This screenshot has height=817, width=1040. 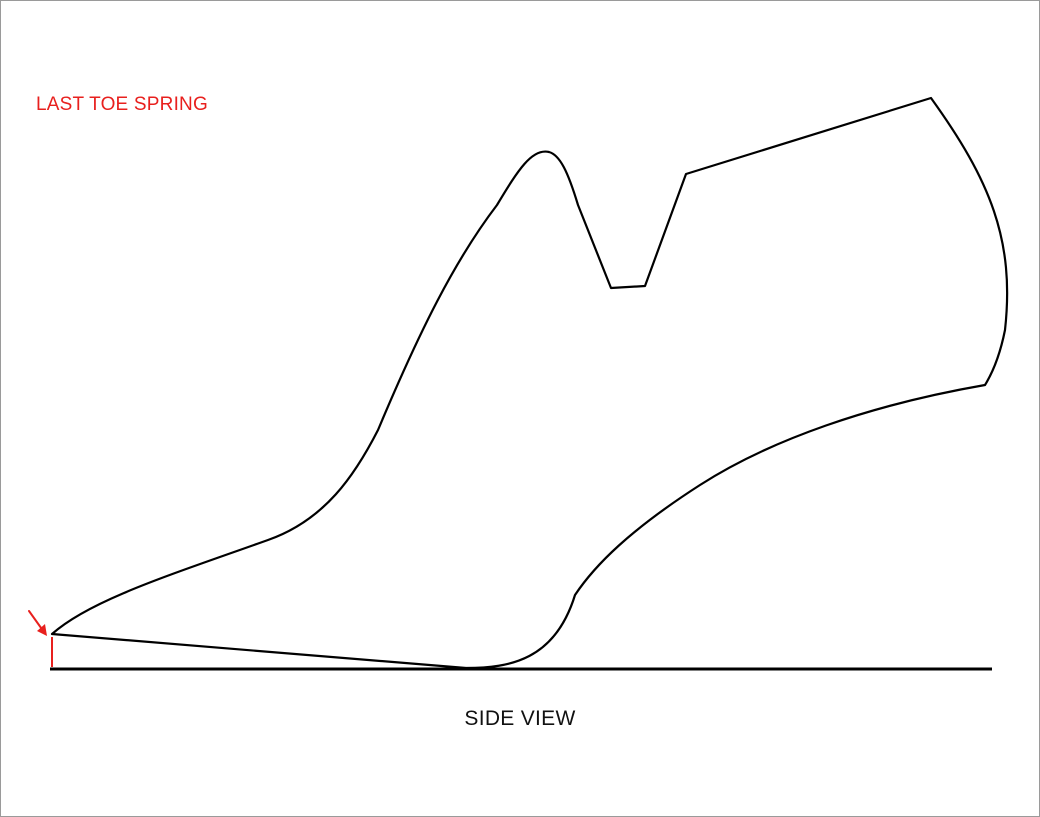 What do you see at coordinates (38, 623) in the screenshot?
I see `red-arrow-icon` at bounding box center [38, 623].